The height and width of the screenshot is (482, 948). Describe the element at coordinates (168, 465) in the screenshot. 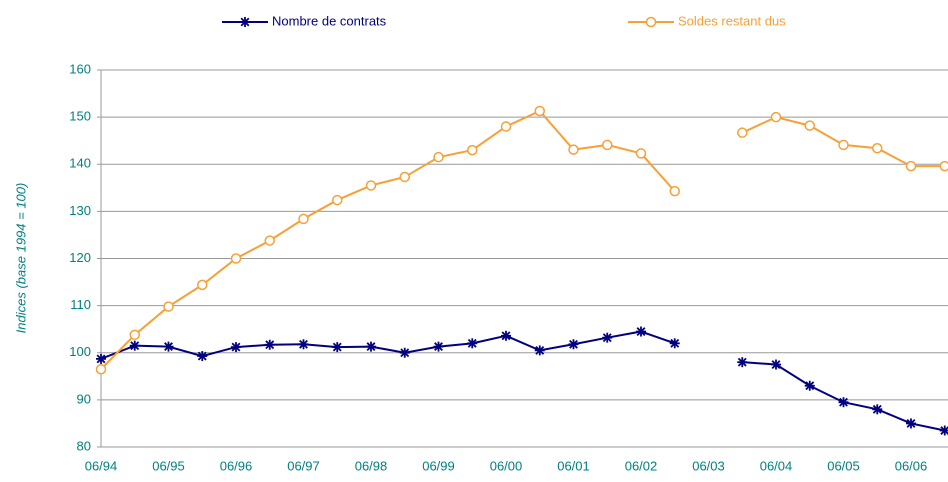

I see `x-tick-label: 06/95` at that location.